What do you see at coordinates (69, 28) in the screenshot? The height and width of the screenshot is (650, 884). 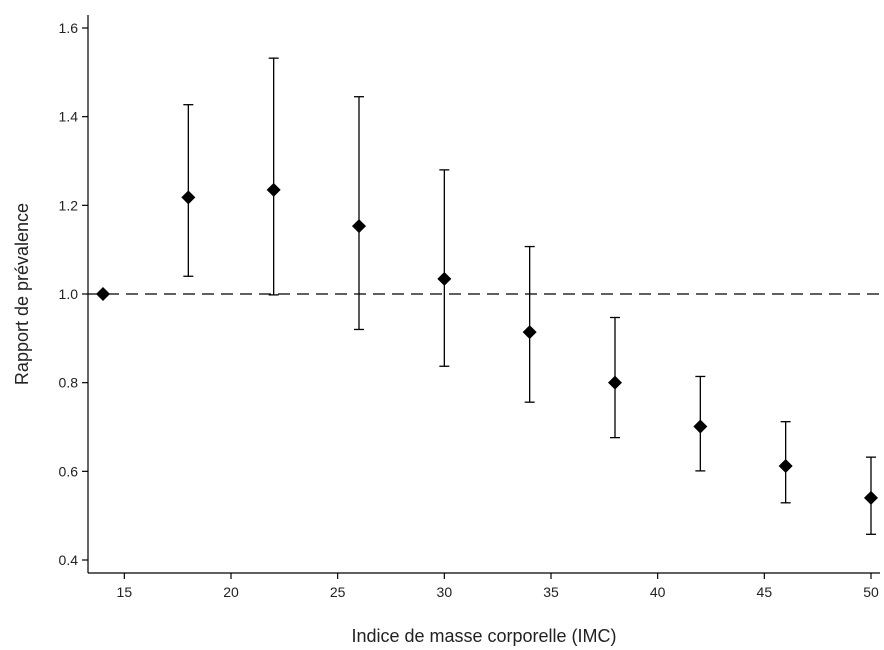 I see `y-tick-label: 1.6` at bounding box center [69, 28].